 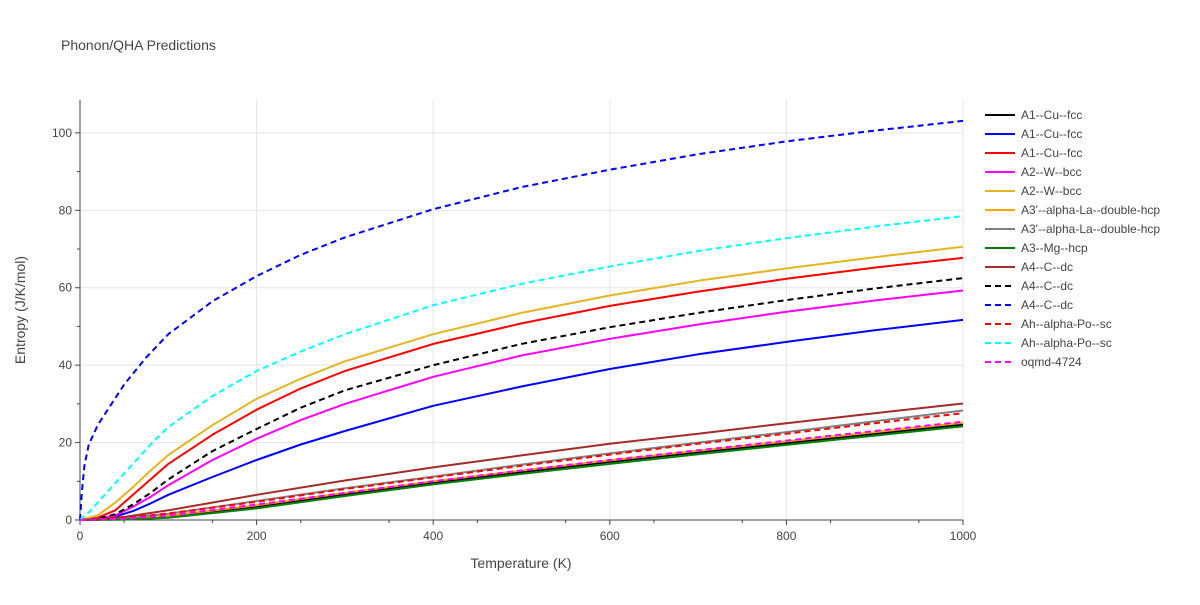 I want to click on x-tick-label: 800, so click(x=786, y=536).